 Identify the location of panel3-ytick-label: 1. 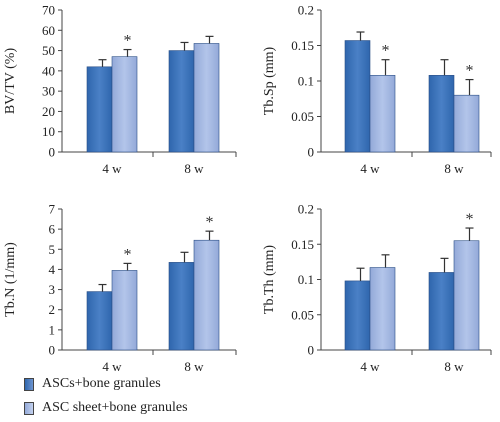
(52, 329).